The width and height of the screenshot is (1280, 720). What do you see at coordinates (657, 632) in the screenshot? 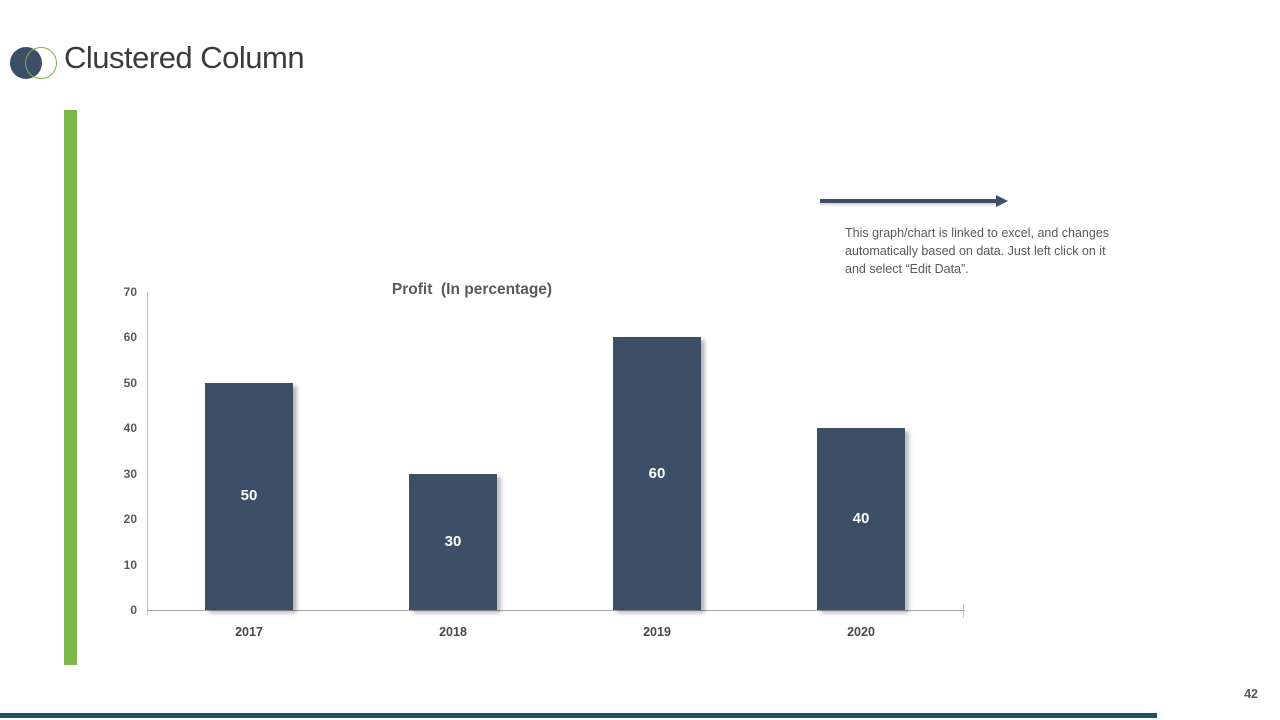
I see `x-axis-label: 2019` at bounding box center [657, 632].